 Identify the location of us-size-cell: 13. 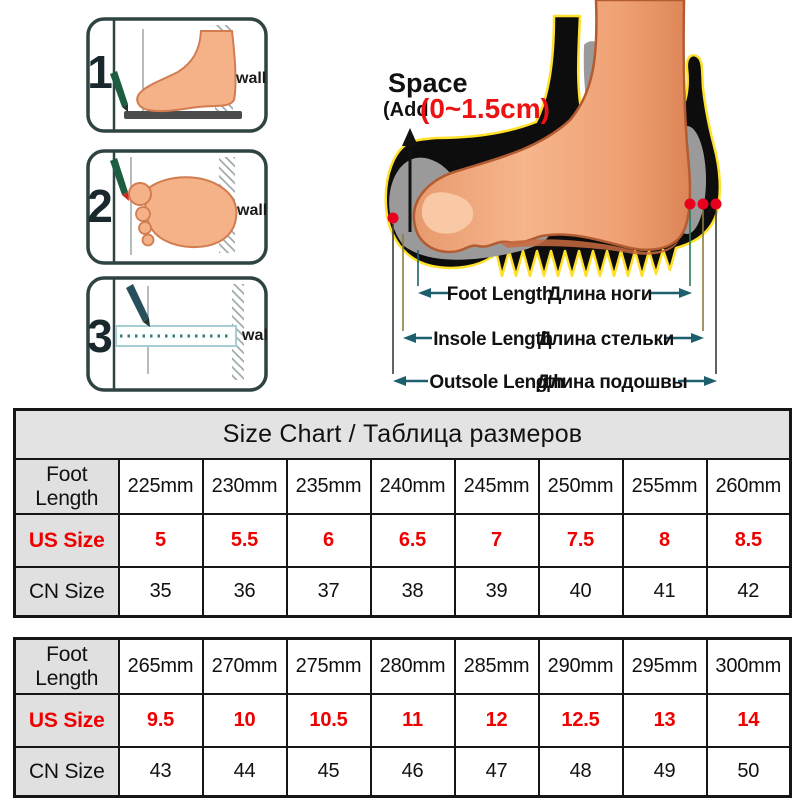
(664, 720).